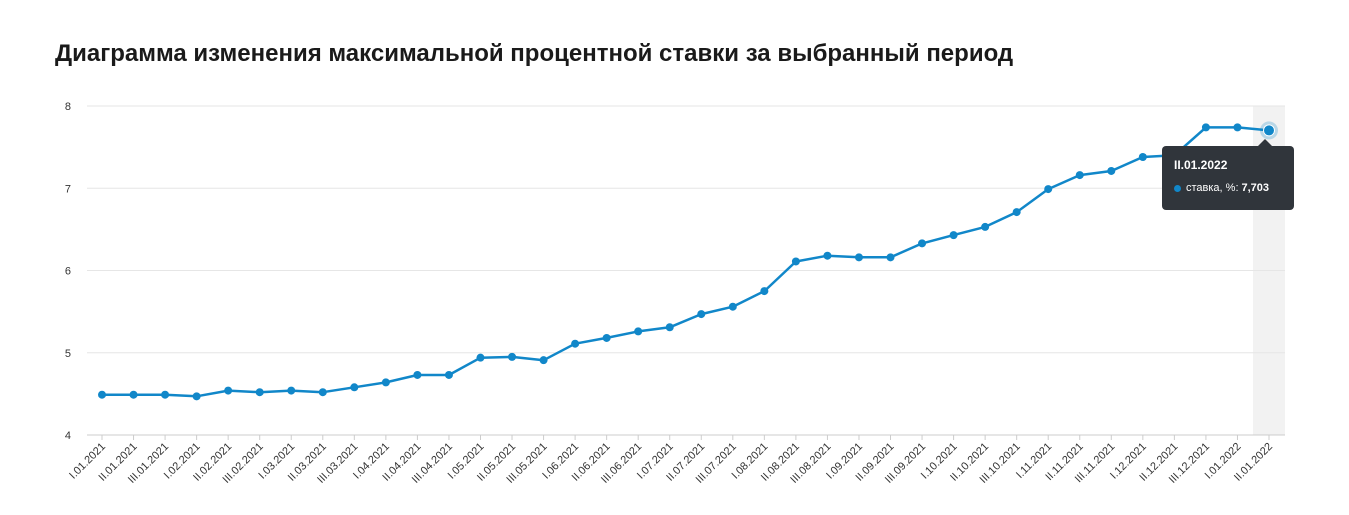  I want to click on y-axis: 4 5 6 7 8, so click(68, 271).